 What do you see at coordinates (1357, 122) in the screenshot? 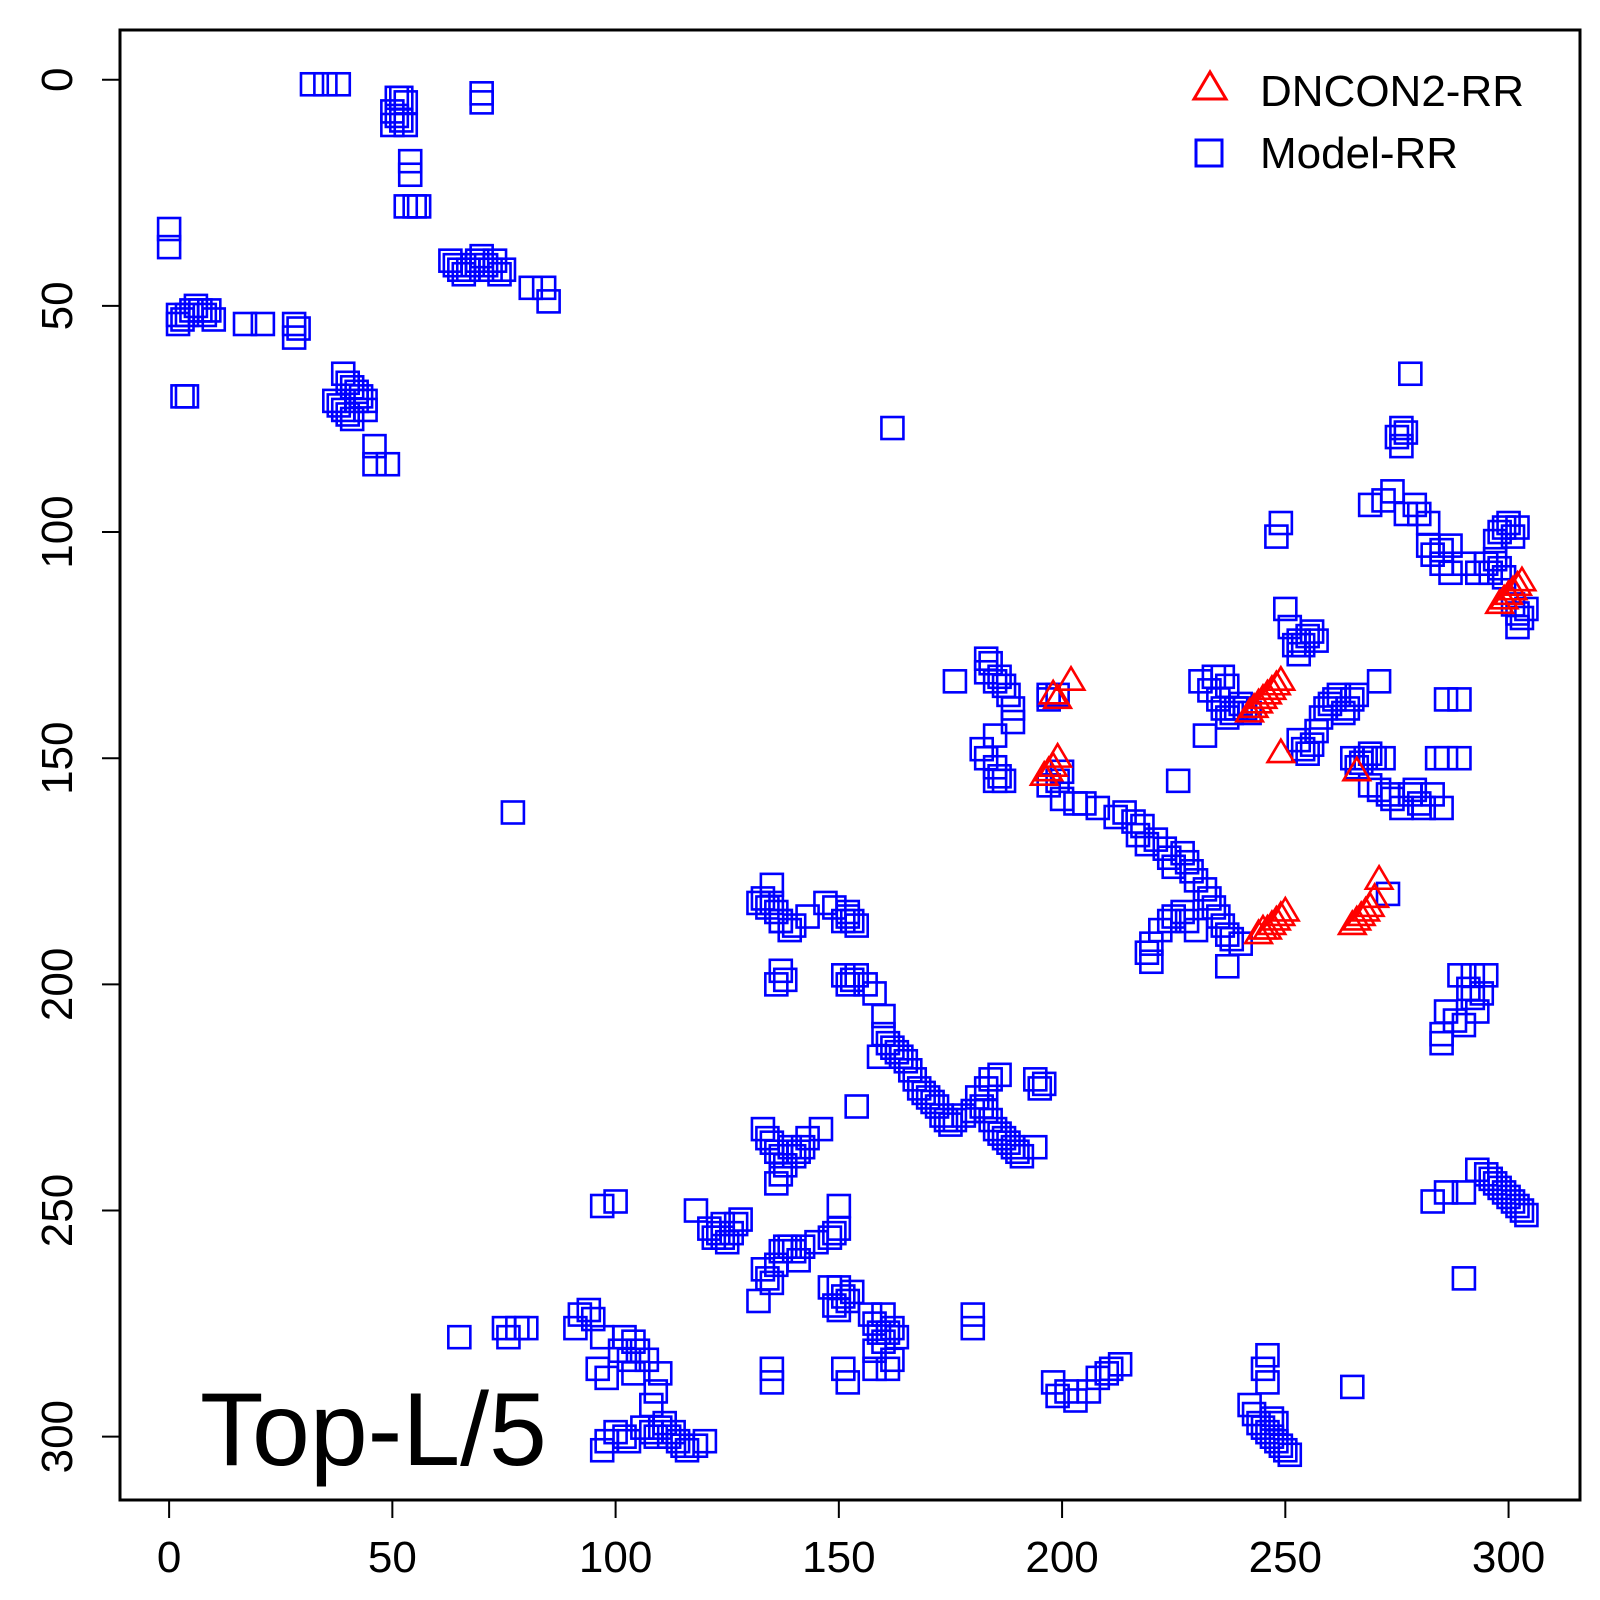
I see `legend: DNCON2-RR Model-RR` at bounding box center [1357, 122].